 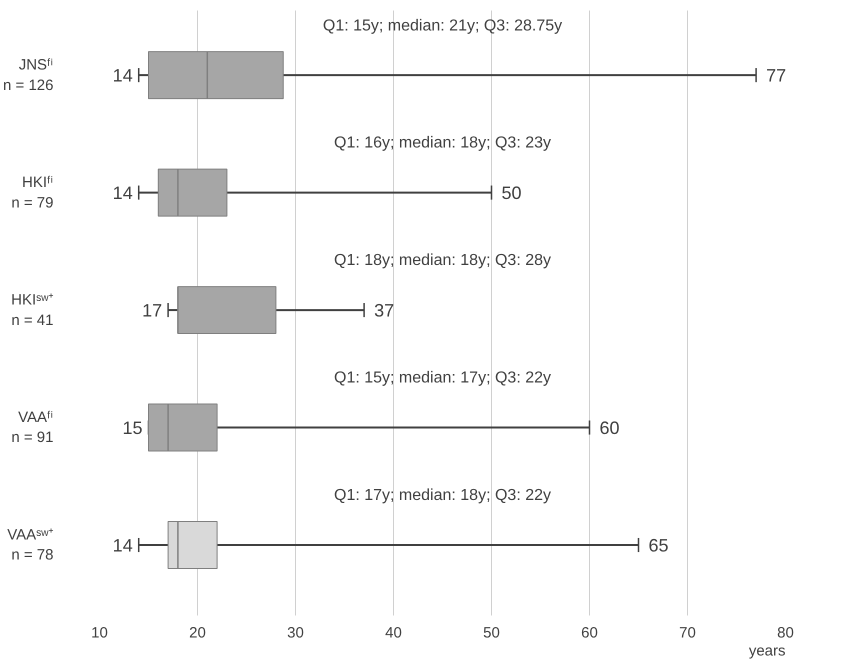 What do you see at coordinates (776, 76) in the screenshot?
I see `annotation: 77` at bounding box center [776, 76].